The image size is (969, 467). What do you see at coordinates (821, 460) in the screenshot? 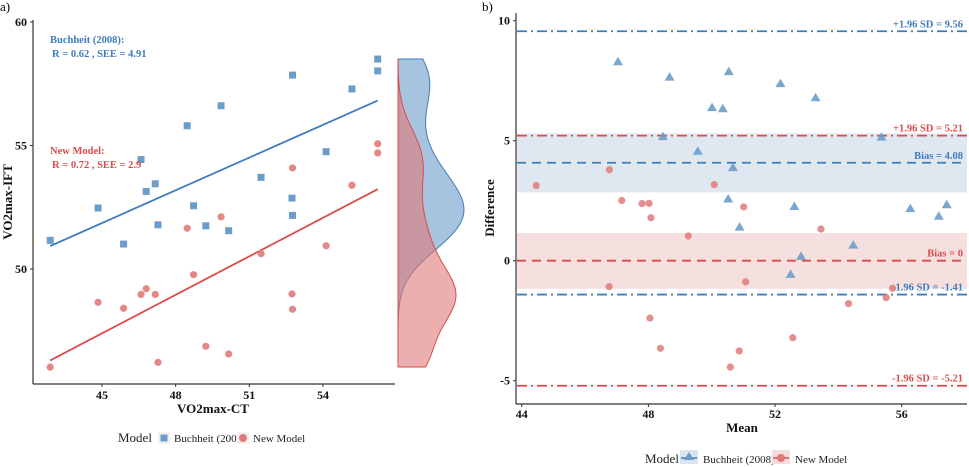
I see `legend-label-newmodel-b: New Model` at bounding box center [821, 460].